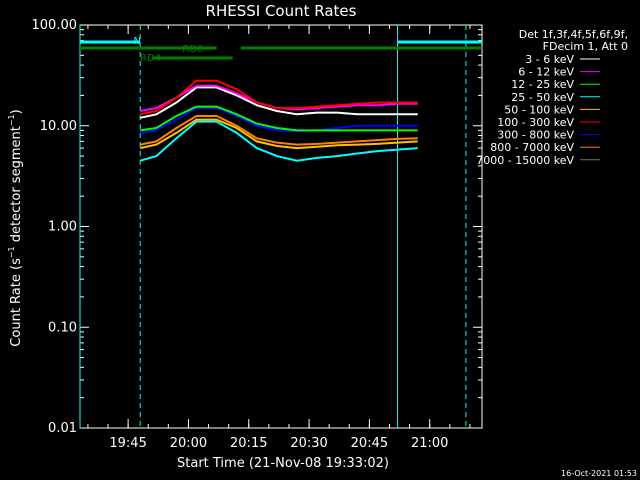  What do you see at coordinates (429, 443) in the screenshot?
I see `x-tick-label: 21:00` at bounding box center [429, 443].